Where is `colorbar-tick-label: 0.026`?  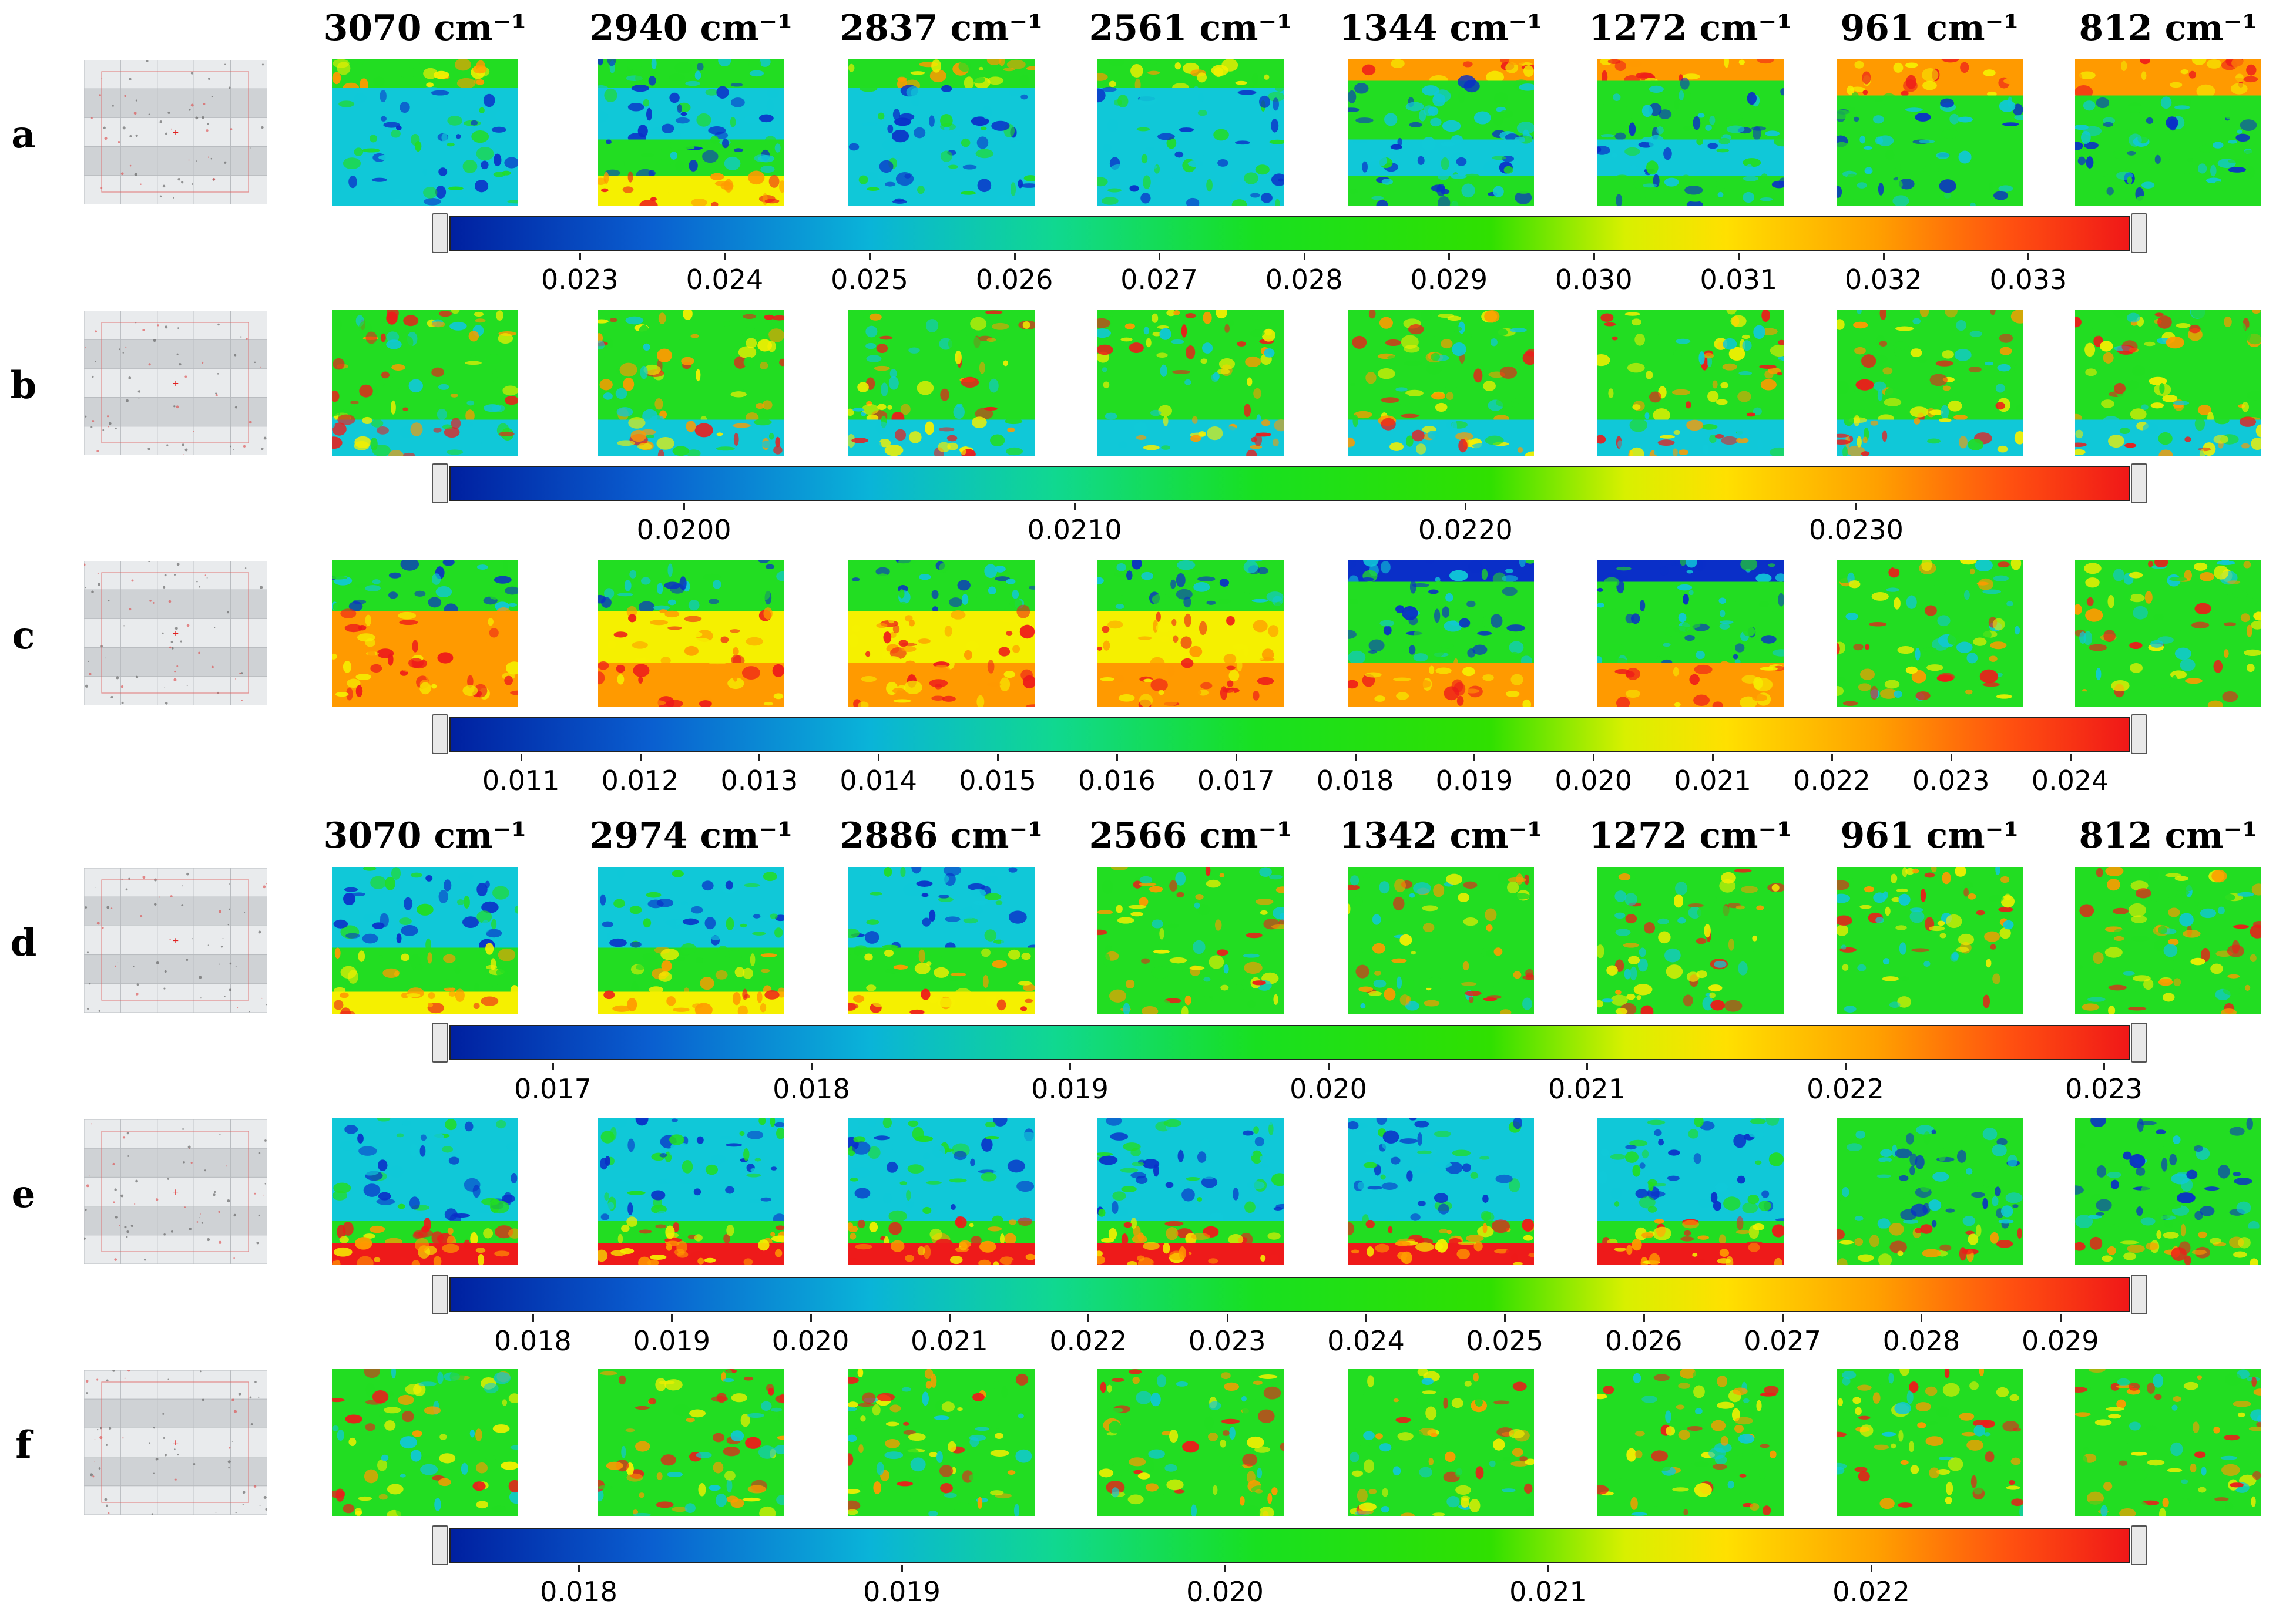
colorbar-tick-label: 0.026 is located at coordinates (1014, 279).